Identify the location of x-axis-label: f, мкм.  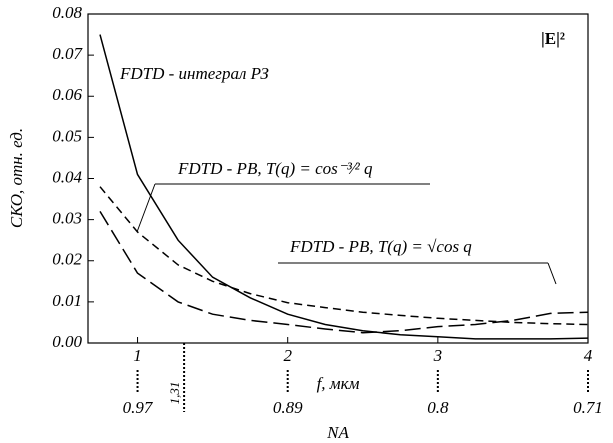
(338, 383).